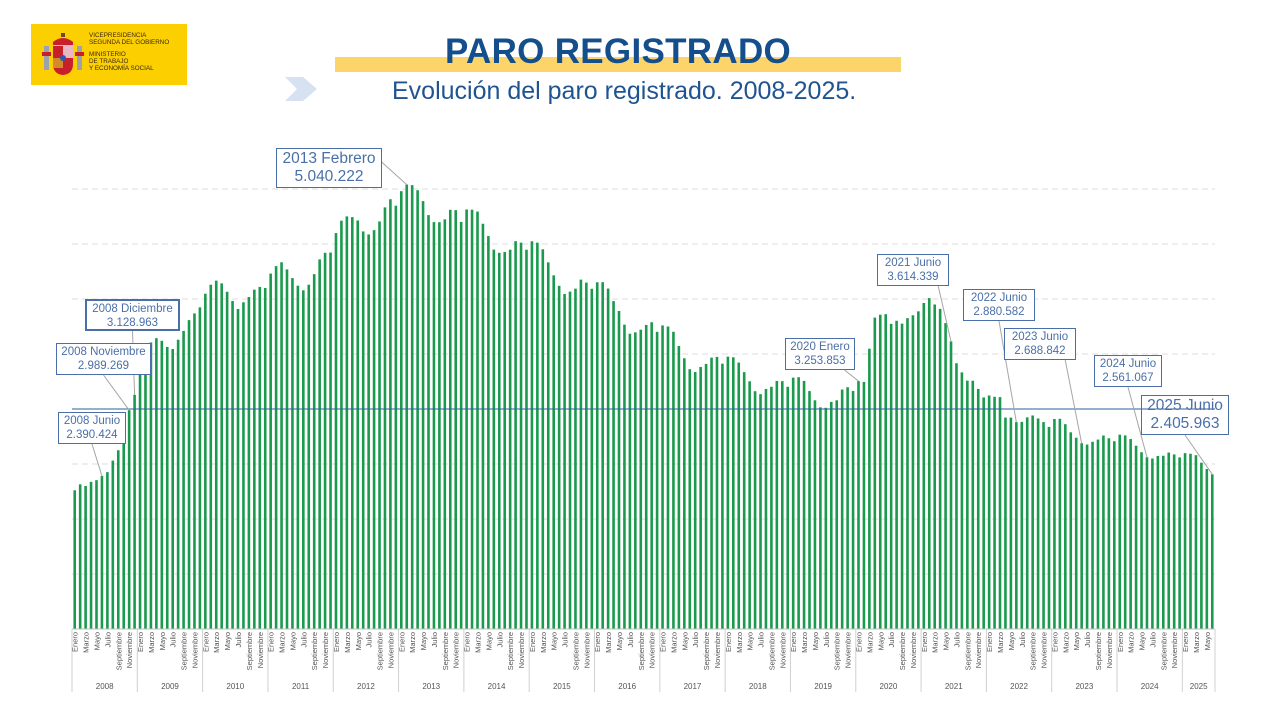 This screenshot has width=1280, height=720. Describe the element at coordinates (820, 361) in the screenshot. I see `callout-value: 3.253.853` at that location.